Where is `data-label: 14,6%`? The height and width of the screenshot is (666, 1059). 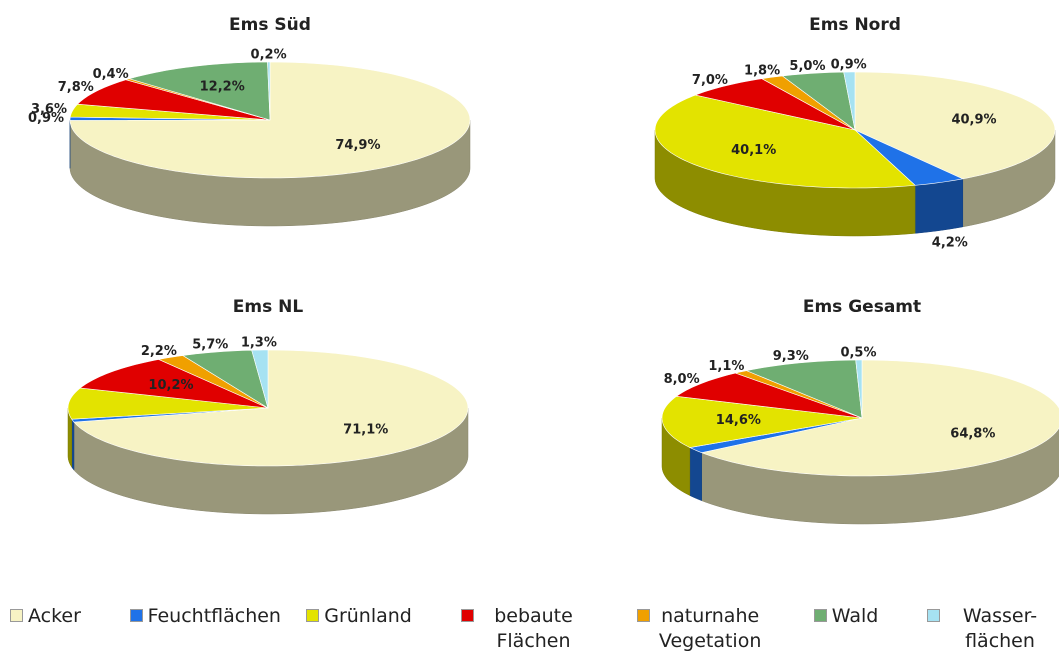
data-label: 14,6% is located at coordinates (738, 420).